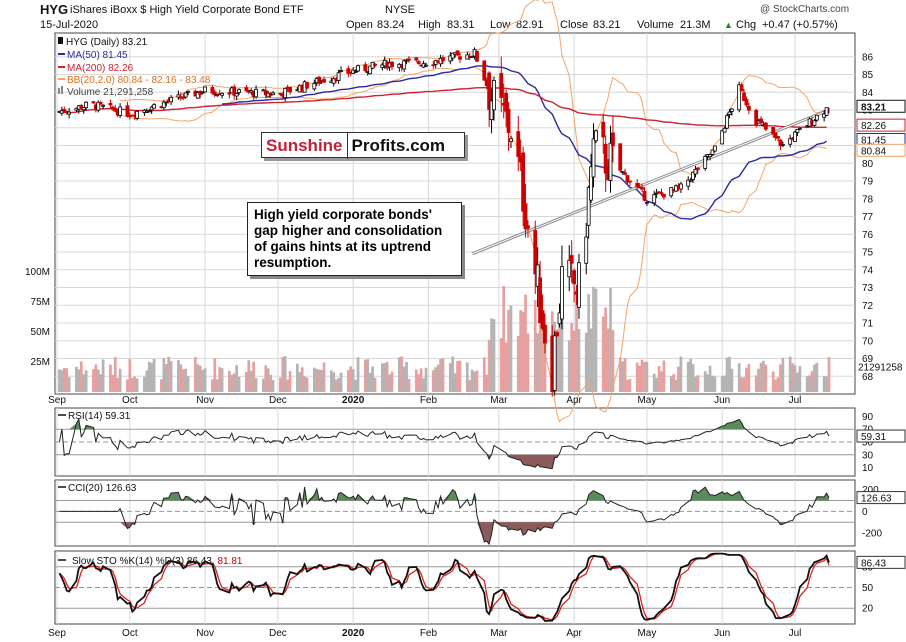  Describe the element at coordinates (278, 633) in the screenshot. I see `x-tick-label-bottom: Dec` at that location.